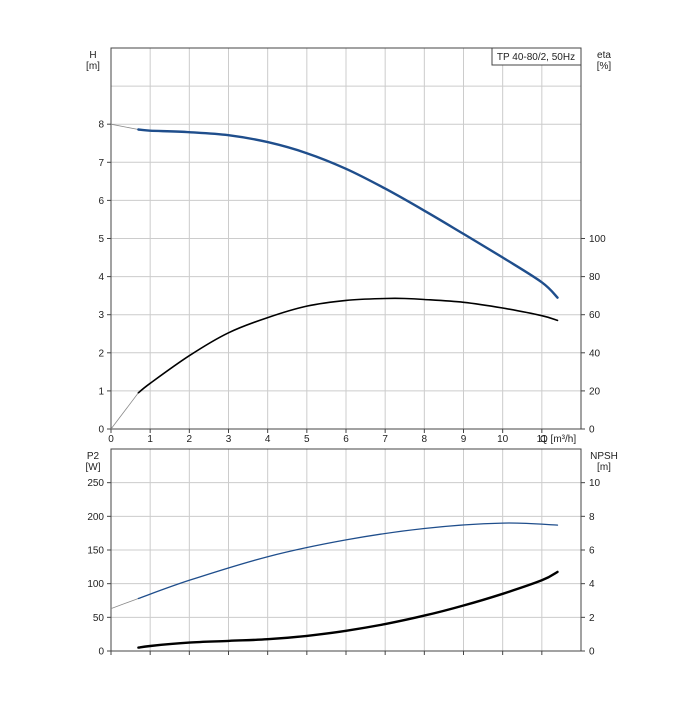  I want to click on y-tick-label-left: 2, so click(101, 353).